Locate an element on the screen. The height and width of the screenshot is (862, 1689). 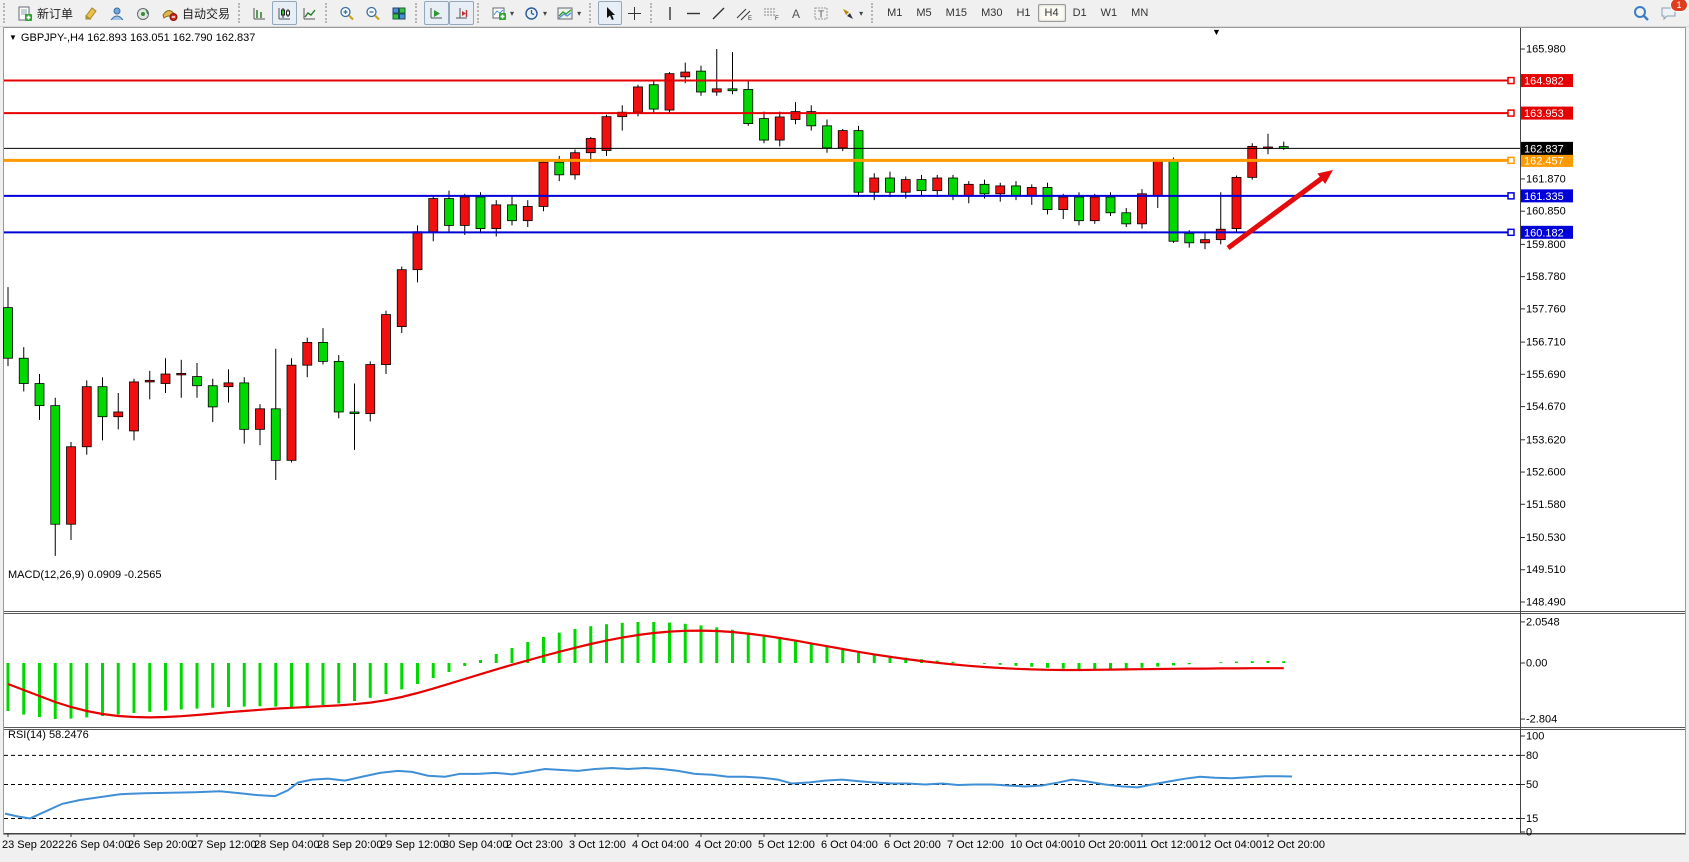
tile-windows-button is located at coordinates (399, 13).